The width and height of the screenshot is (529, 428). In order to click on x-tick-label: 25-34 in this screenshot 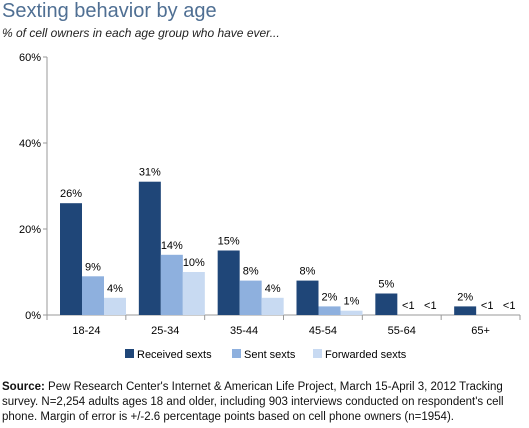, I will do `click(165, 331)`.